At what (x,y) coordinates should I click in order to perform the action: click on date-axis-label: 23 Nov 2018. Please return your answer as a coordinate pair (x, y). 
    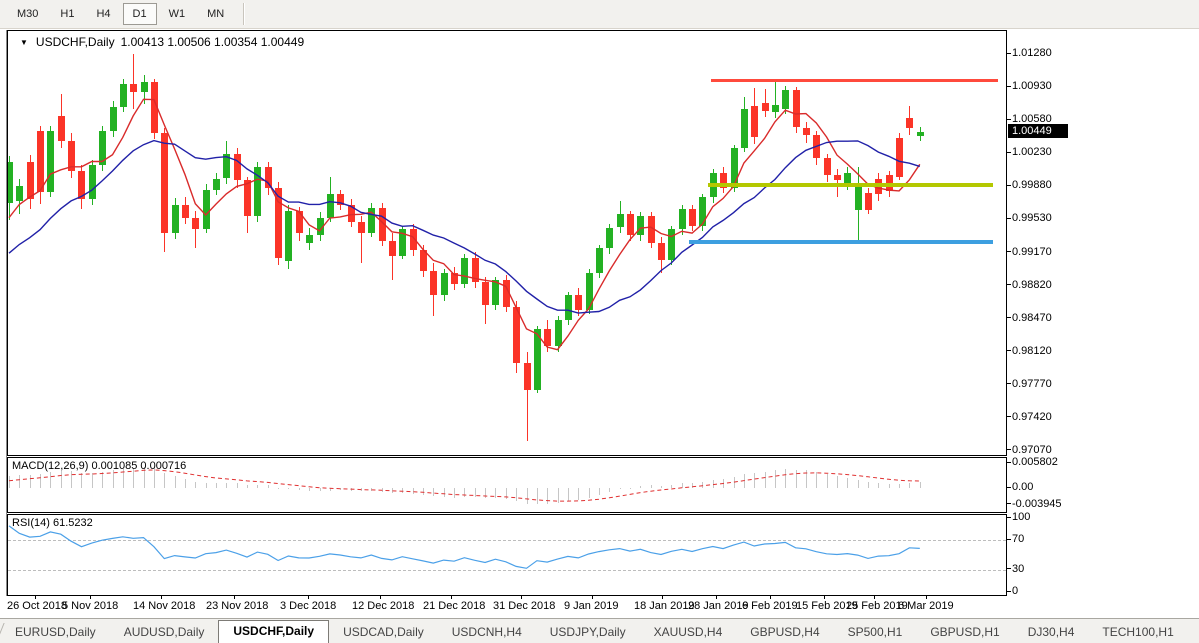
    Looking at the image, I should click on (237, 606).